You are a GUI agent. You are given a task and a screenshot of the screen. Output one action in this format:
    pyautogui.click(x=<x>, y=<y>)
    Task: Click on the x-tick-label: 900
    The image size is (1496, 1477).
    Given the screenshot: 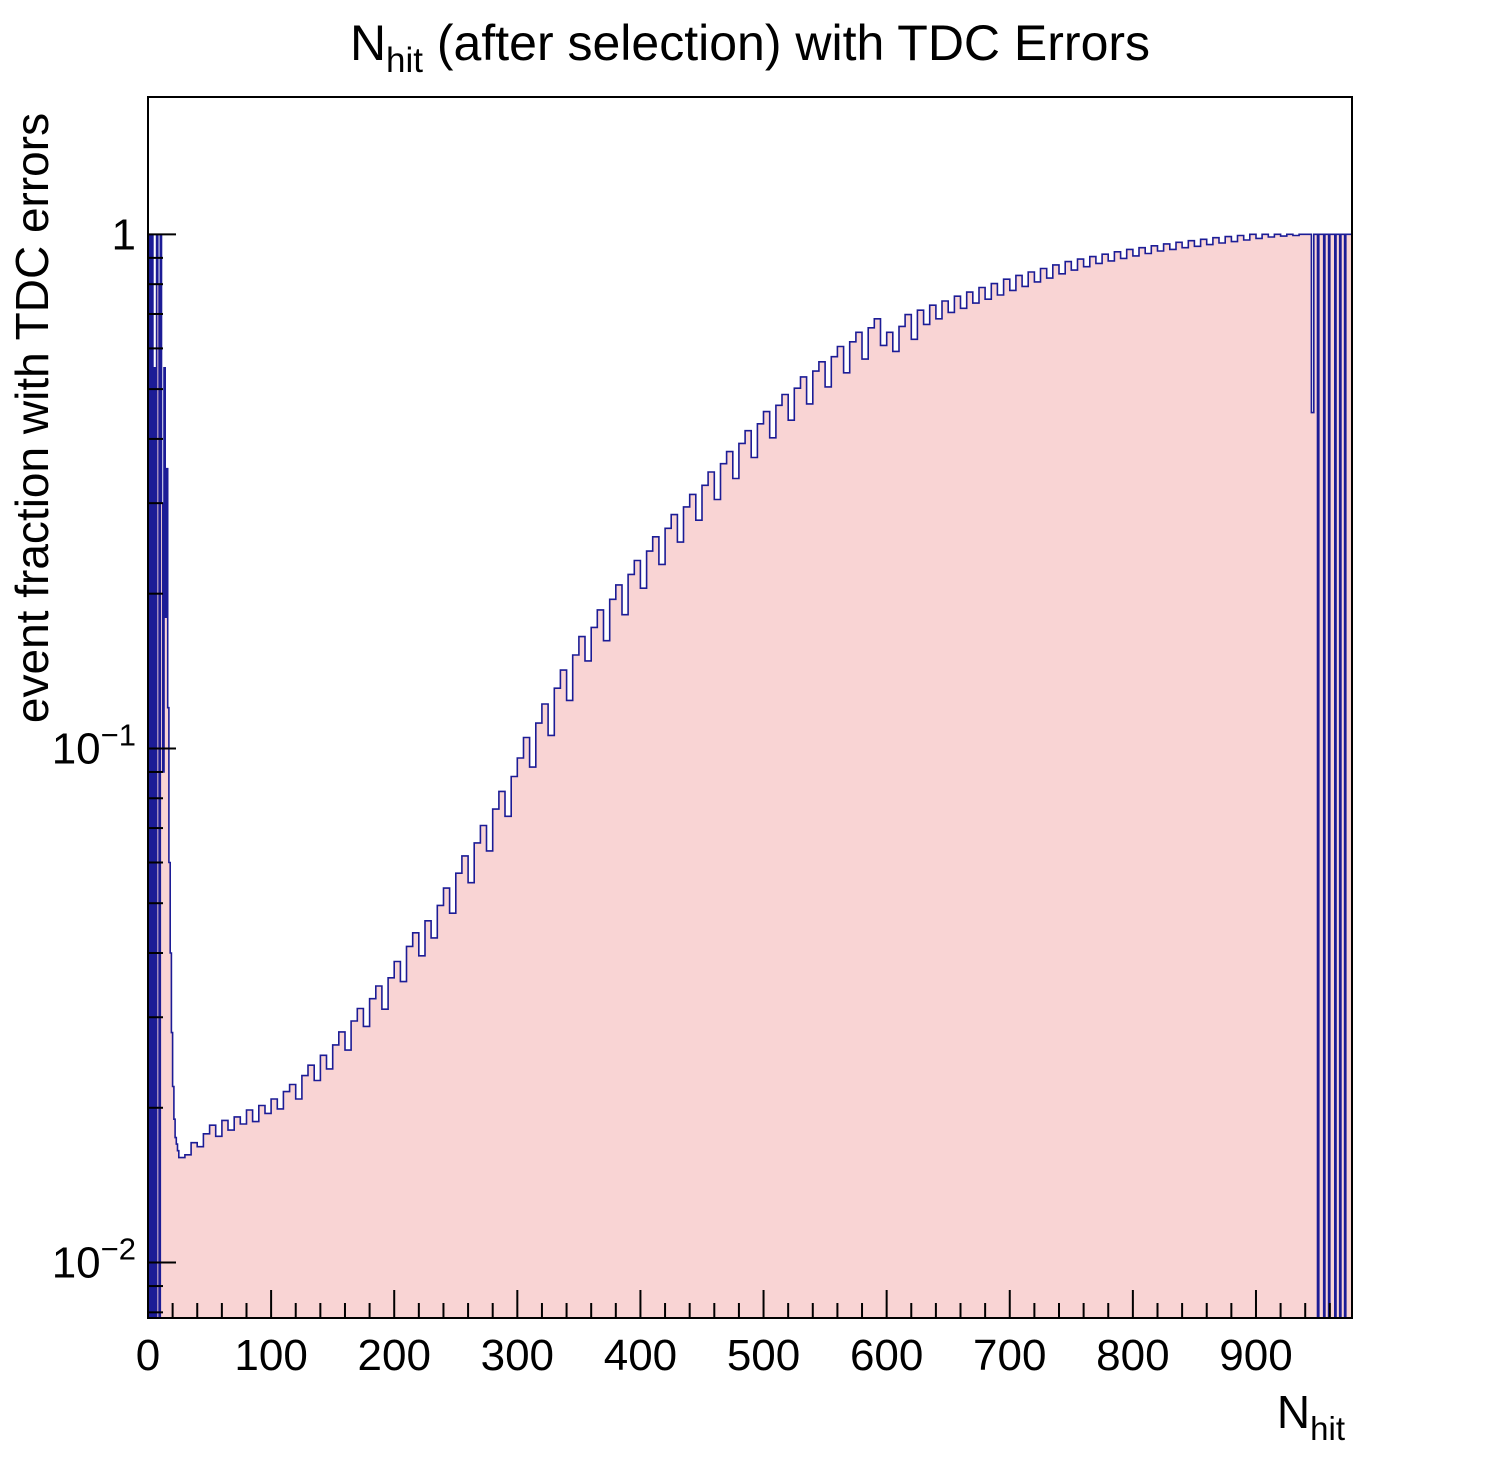 What is the action you would take?
    pyautogui.click(x=1255, y=1355)
    